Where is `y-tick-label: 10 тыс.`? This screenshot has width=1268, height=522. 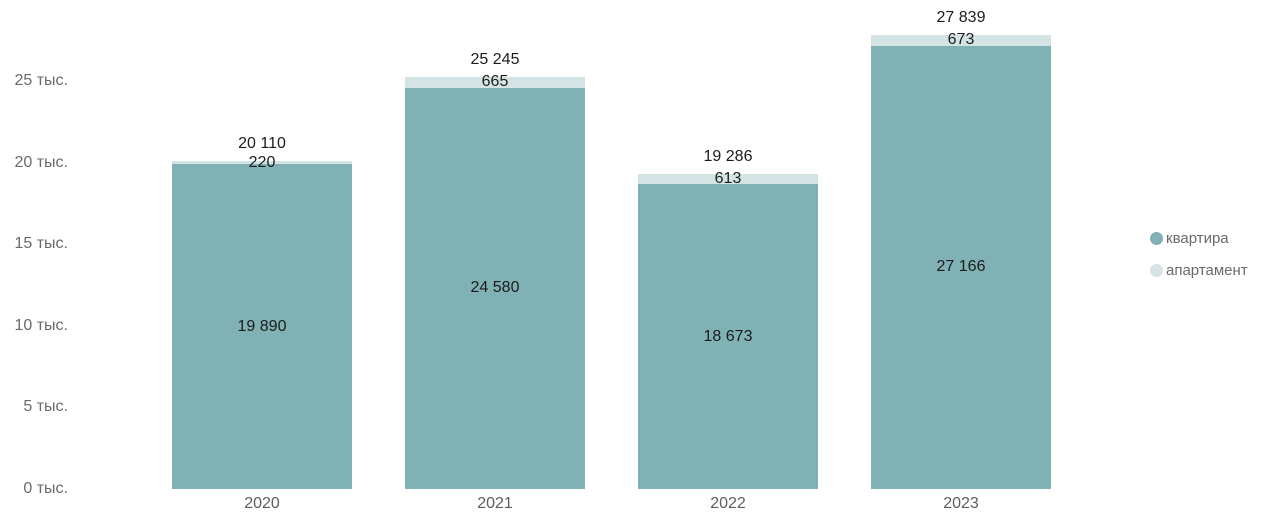 y-tick-label: 10 тыс. is located at coordinates (41, 325).